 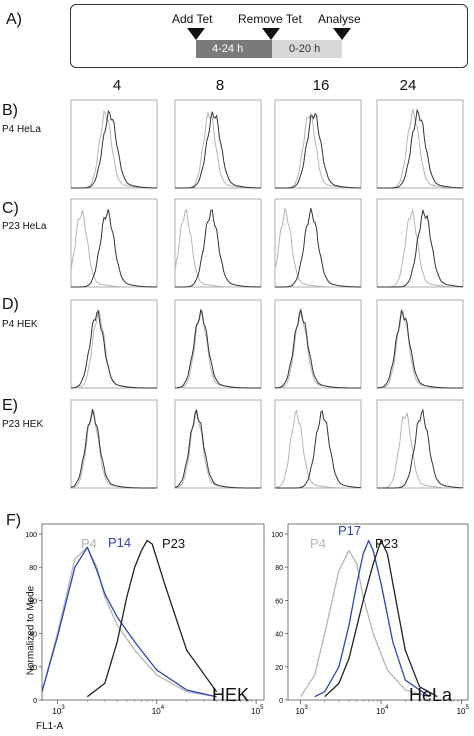 What do you see at coordinates (318, 543) in the screenshot?
I see `hela-p4-label: P4` at bounding box center [318, 543].